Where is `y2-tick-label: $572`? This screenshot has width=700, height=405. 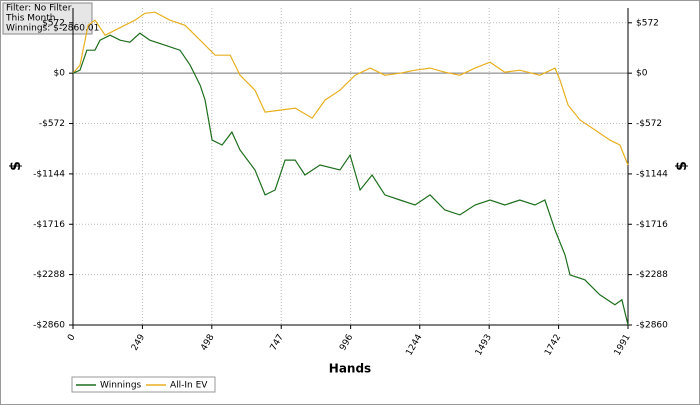
y2-tick-label: $572 is located at coordinates (647, 23).